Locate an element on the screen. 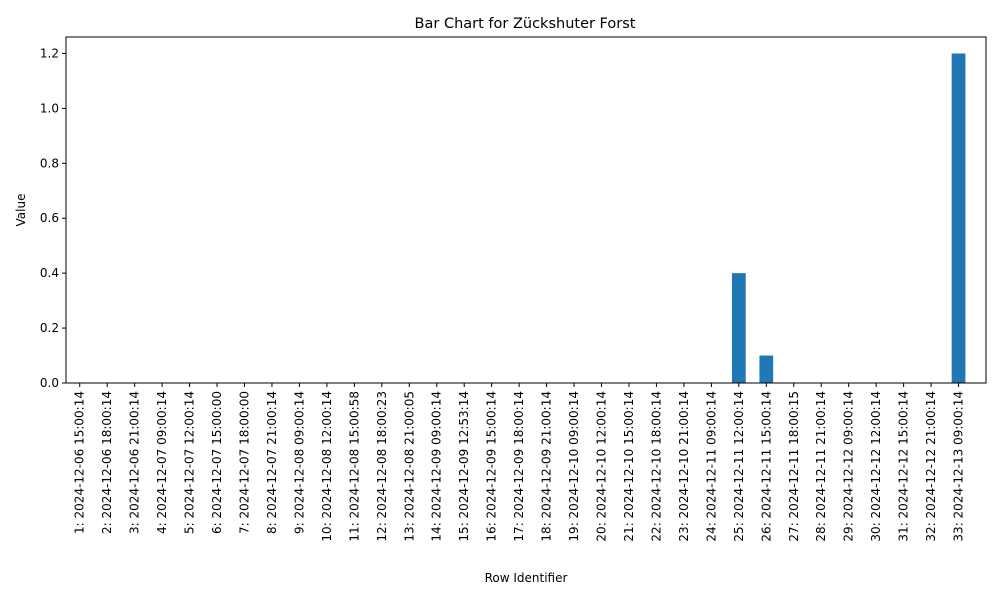 This screenshot has width=1000, height=600. x-tick-label: 10: 2024-12-08 12:00:14 is located at coordinates (327, 466).